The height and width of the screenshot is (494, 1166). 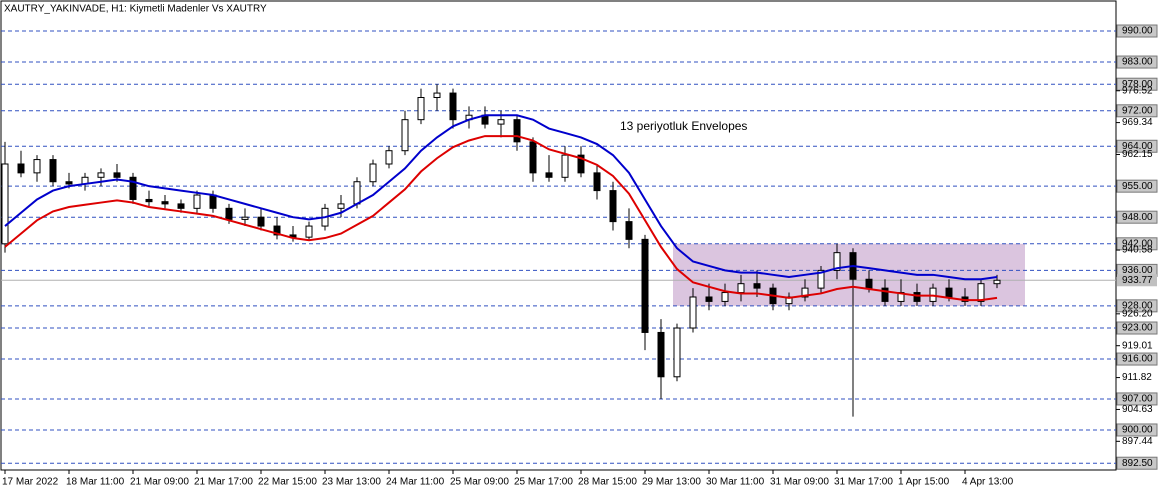 What do you see at coordinates (1137, 409) in the screenshot?
I see `y-tick-label: 904.63` at bounding box center [1137, 409].